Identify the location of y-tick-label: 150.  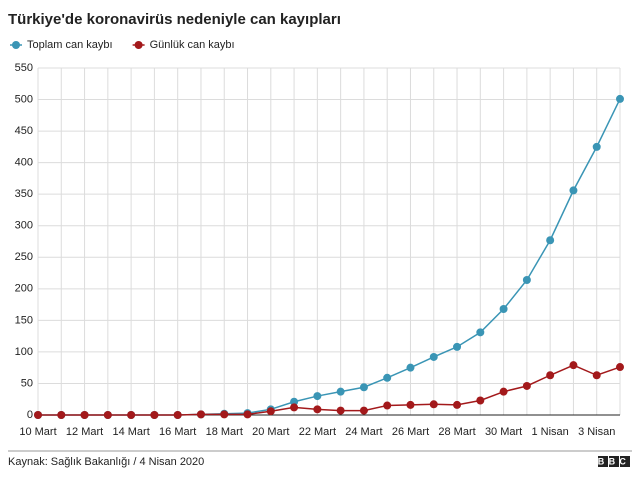
(24, 320).